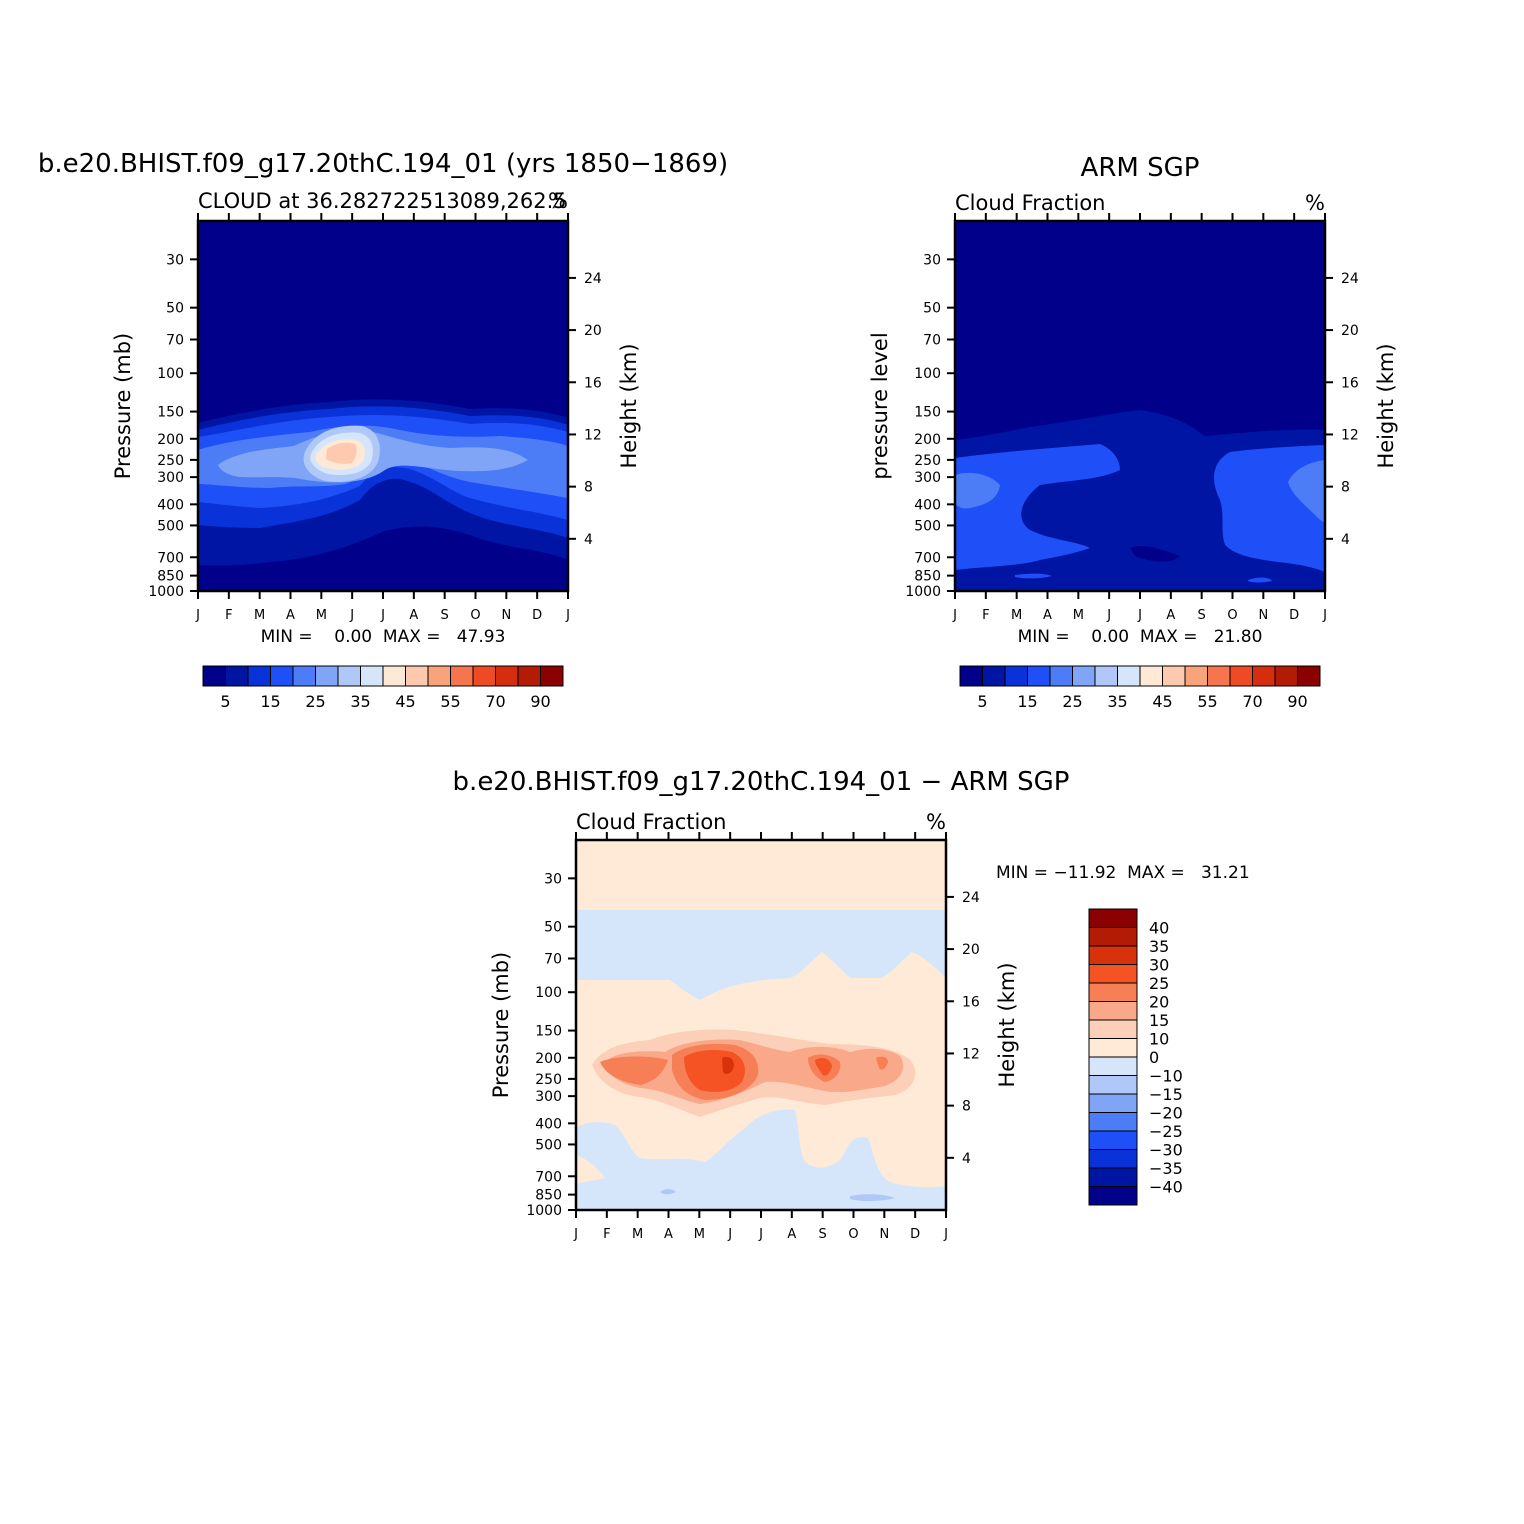 Image resolution: width=1524 pixels, height=1524 pixels. What do you see at coordinates (1166, 1131) in the screenshot?
I see `colorbar-label: −25` at bounding box center [1166, 1131].